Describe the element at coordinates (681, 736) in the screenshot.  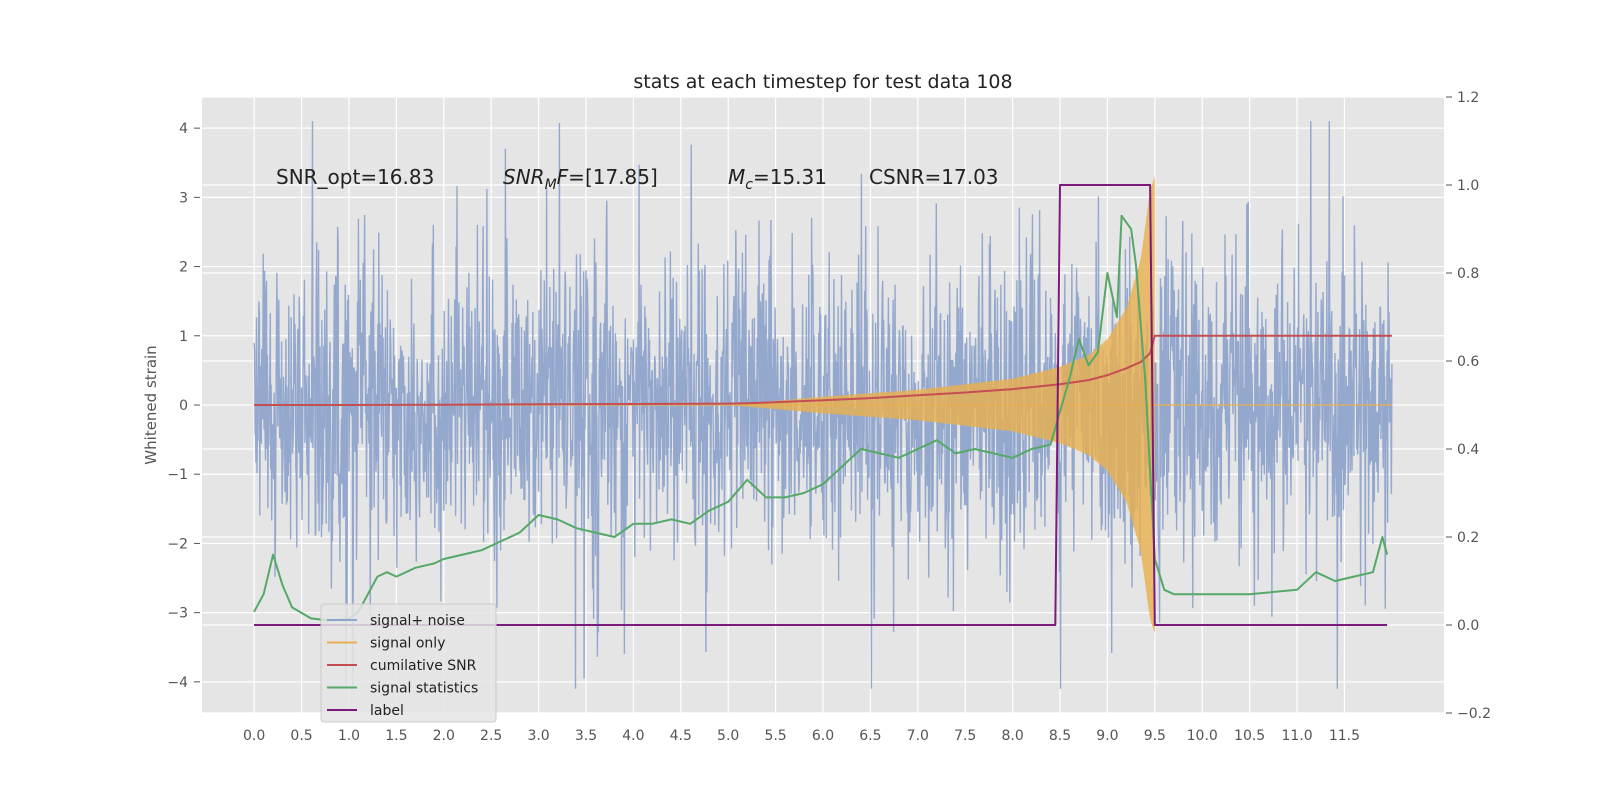
I see `x-tick-label: 4.5` at that location.